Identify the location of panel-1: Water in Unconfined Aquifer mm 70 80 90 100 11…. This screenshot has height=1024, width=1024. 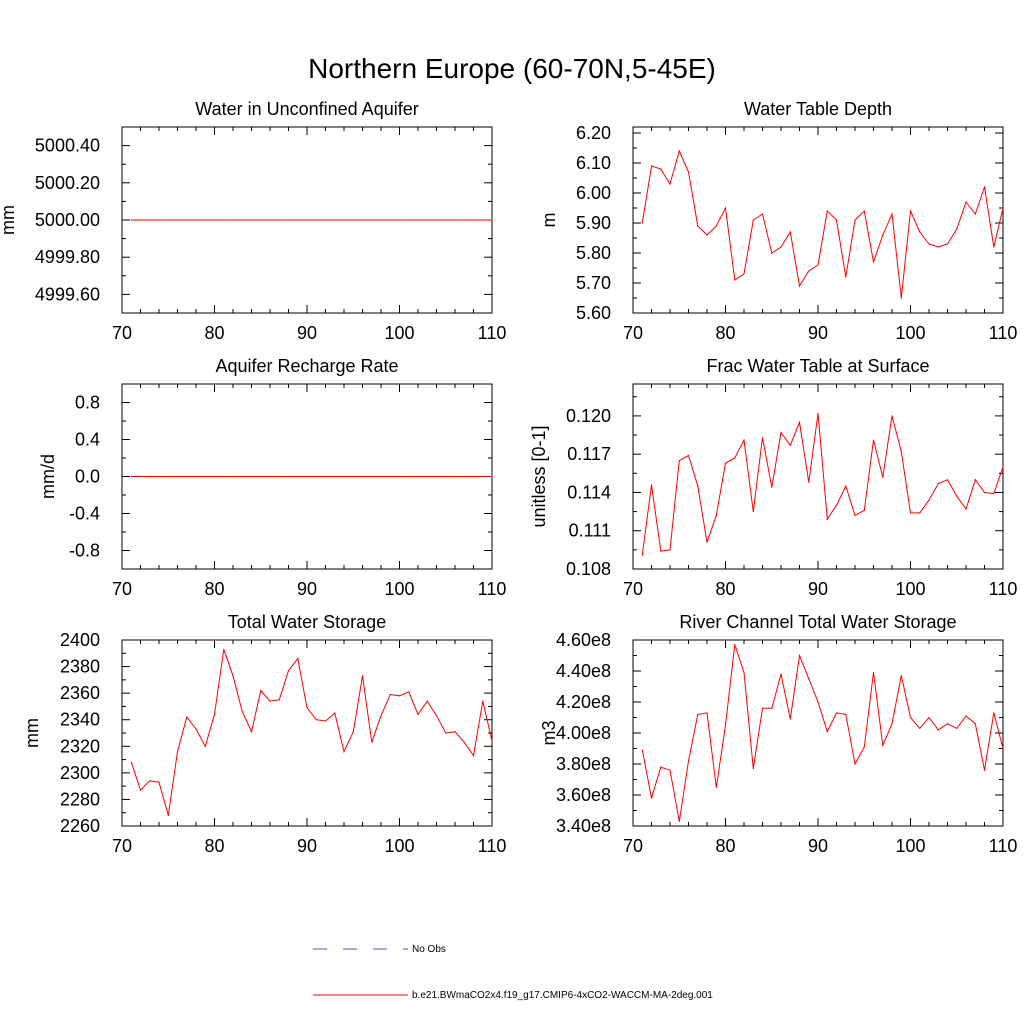
(253, 221).